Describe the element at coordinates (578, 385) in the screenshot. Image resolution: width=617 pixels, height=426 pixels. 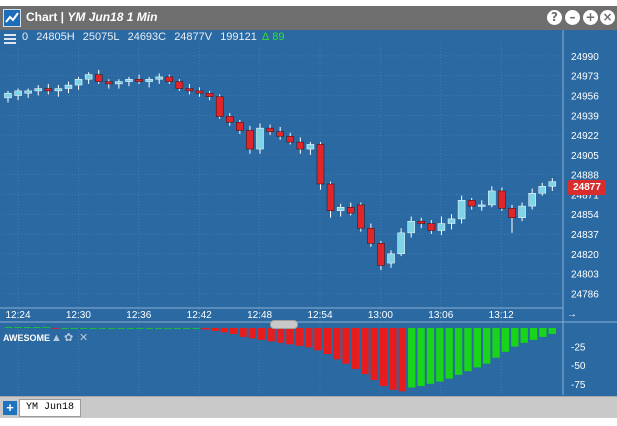
I see `osc-y-tick-label: -75` at that location.